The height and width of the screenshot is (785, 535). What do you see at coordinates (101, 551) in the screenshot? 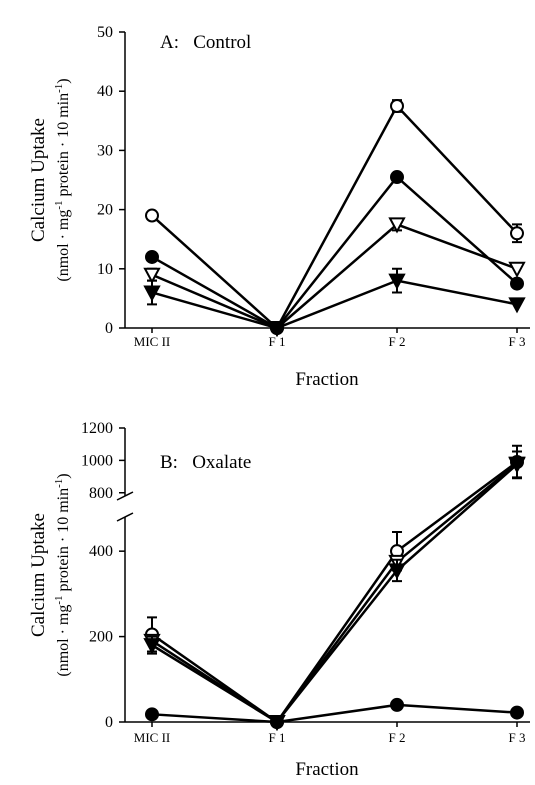
I see `y-tick-label: 400` at bounding box center [101, 551].